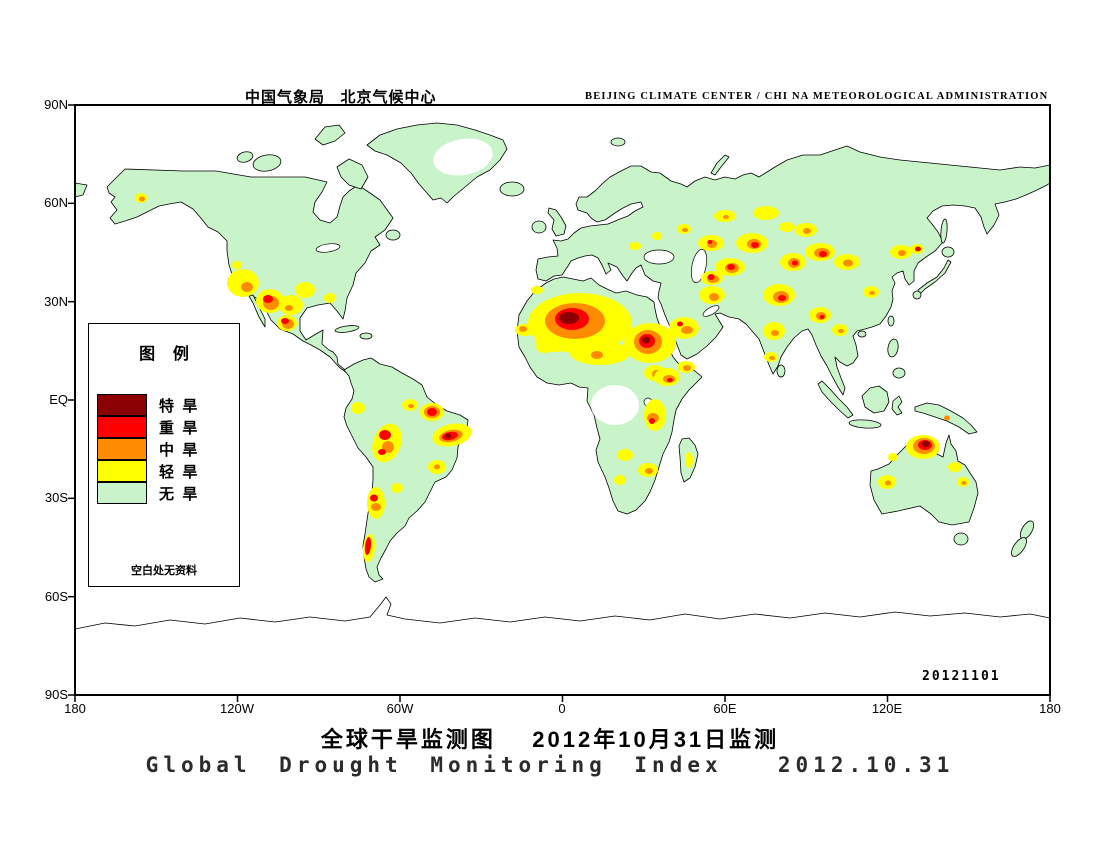 The width and height of the screenshot is (1100, 850). What do you see at coordinates (75, 708) in the screenshot?
I see `lon-label-180w: 180` at bounding box center [75, 708].